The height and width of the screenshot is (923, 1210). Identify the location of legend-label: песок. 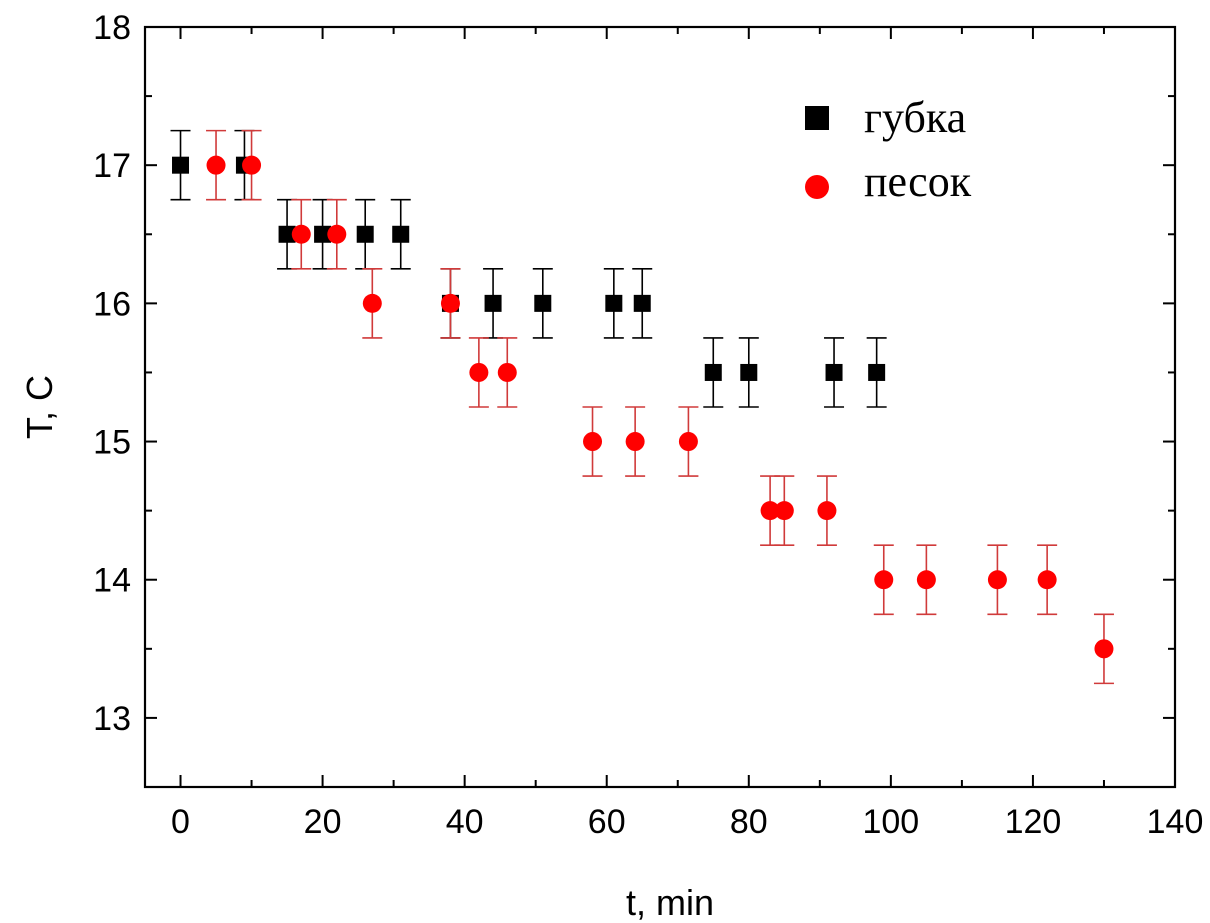
(918, 181).